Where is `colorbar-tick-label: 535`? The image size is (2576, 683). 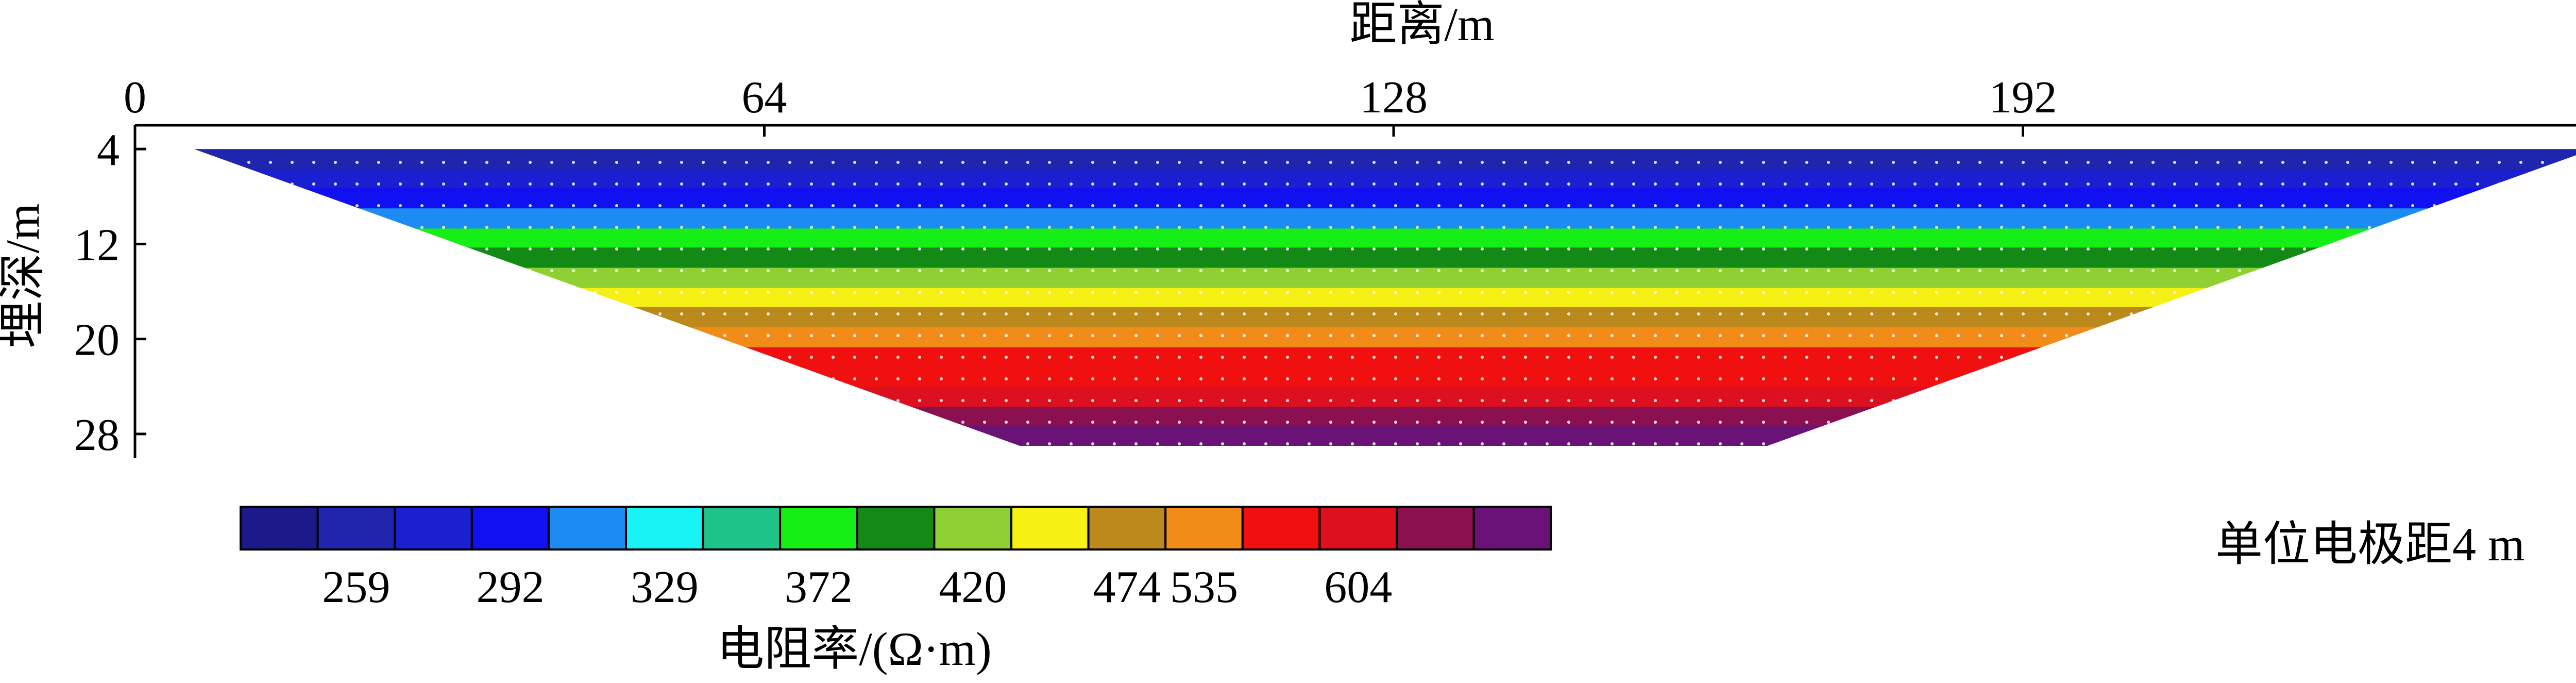
colorbar-tick-label: 535 is located at coordinates (1204, 587).